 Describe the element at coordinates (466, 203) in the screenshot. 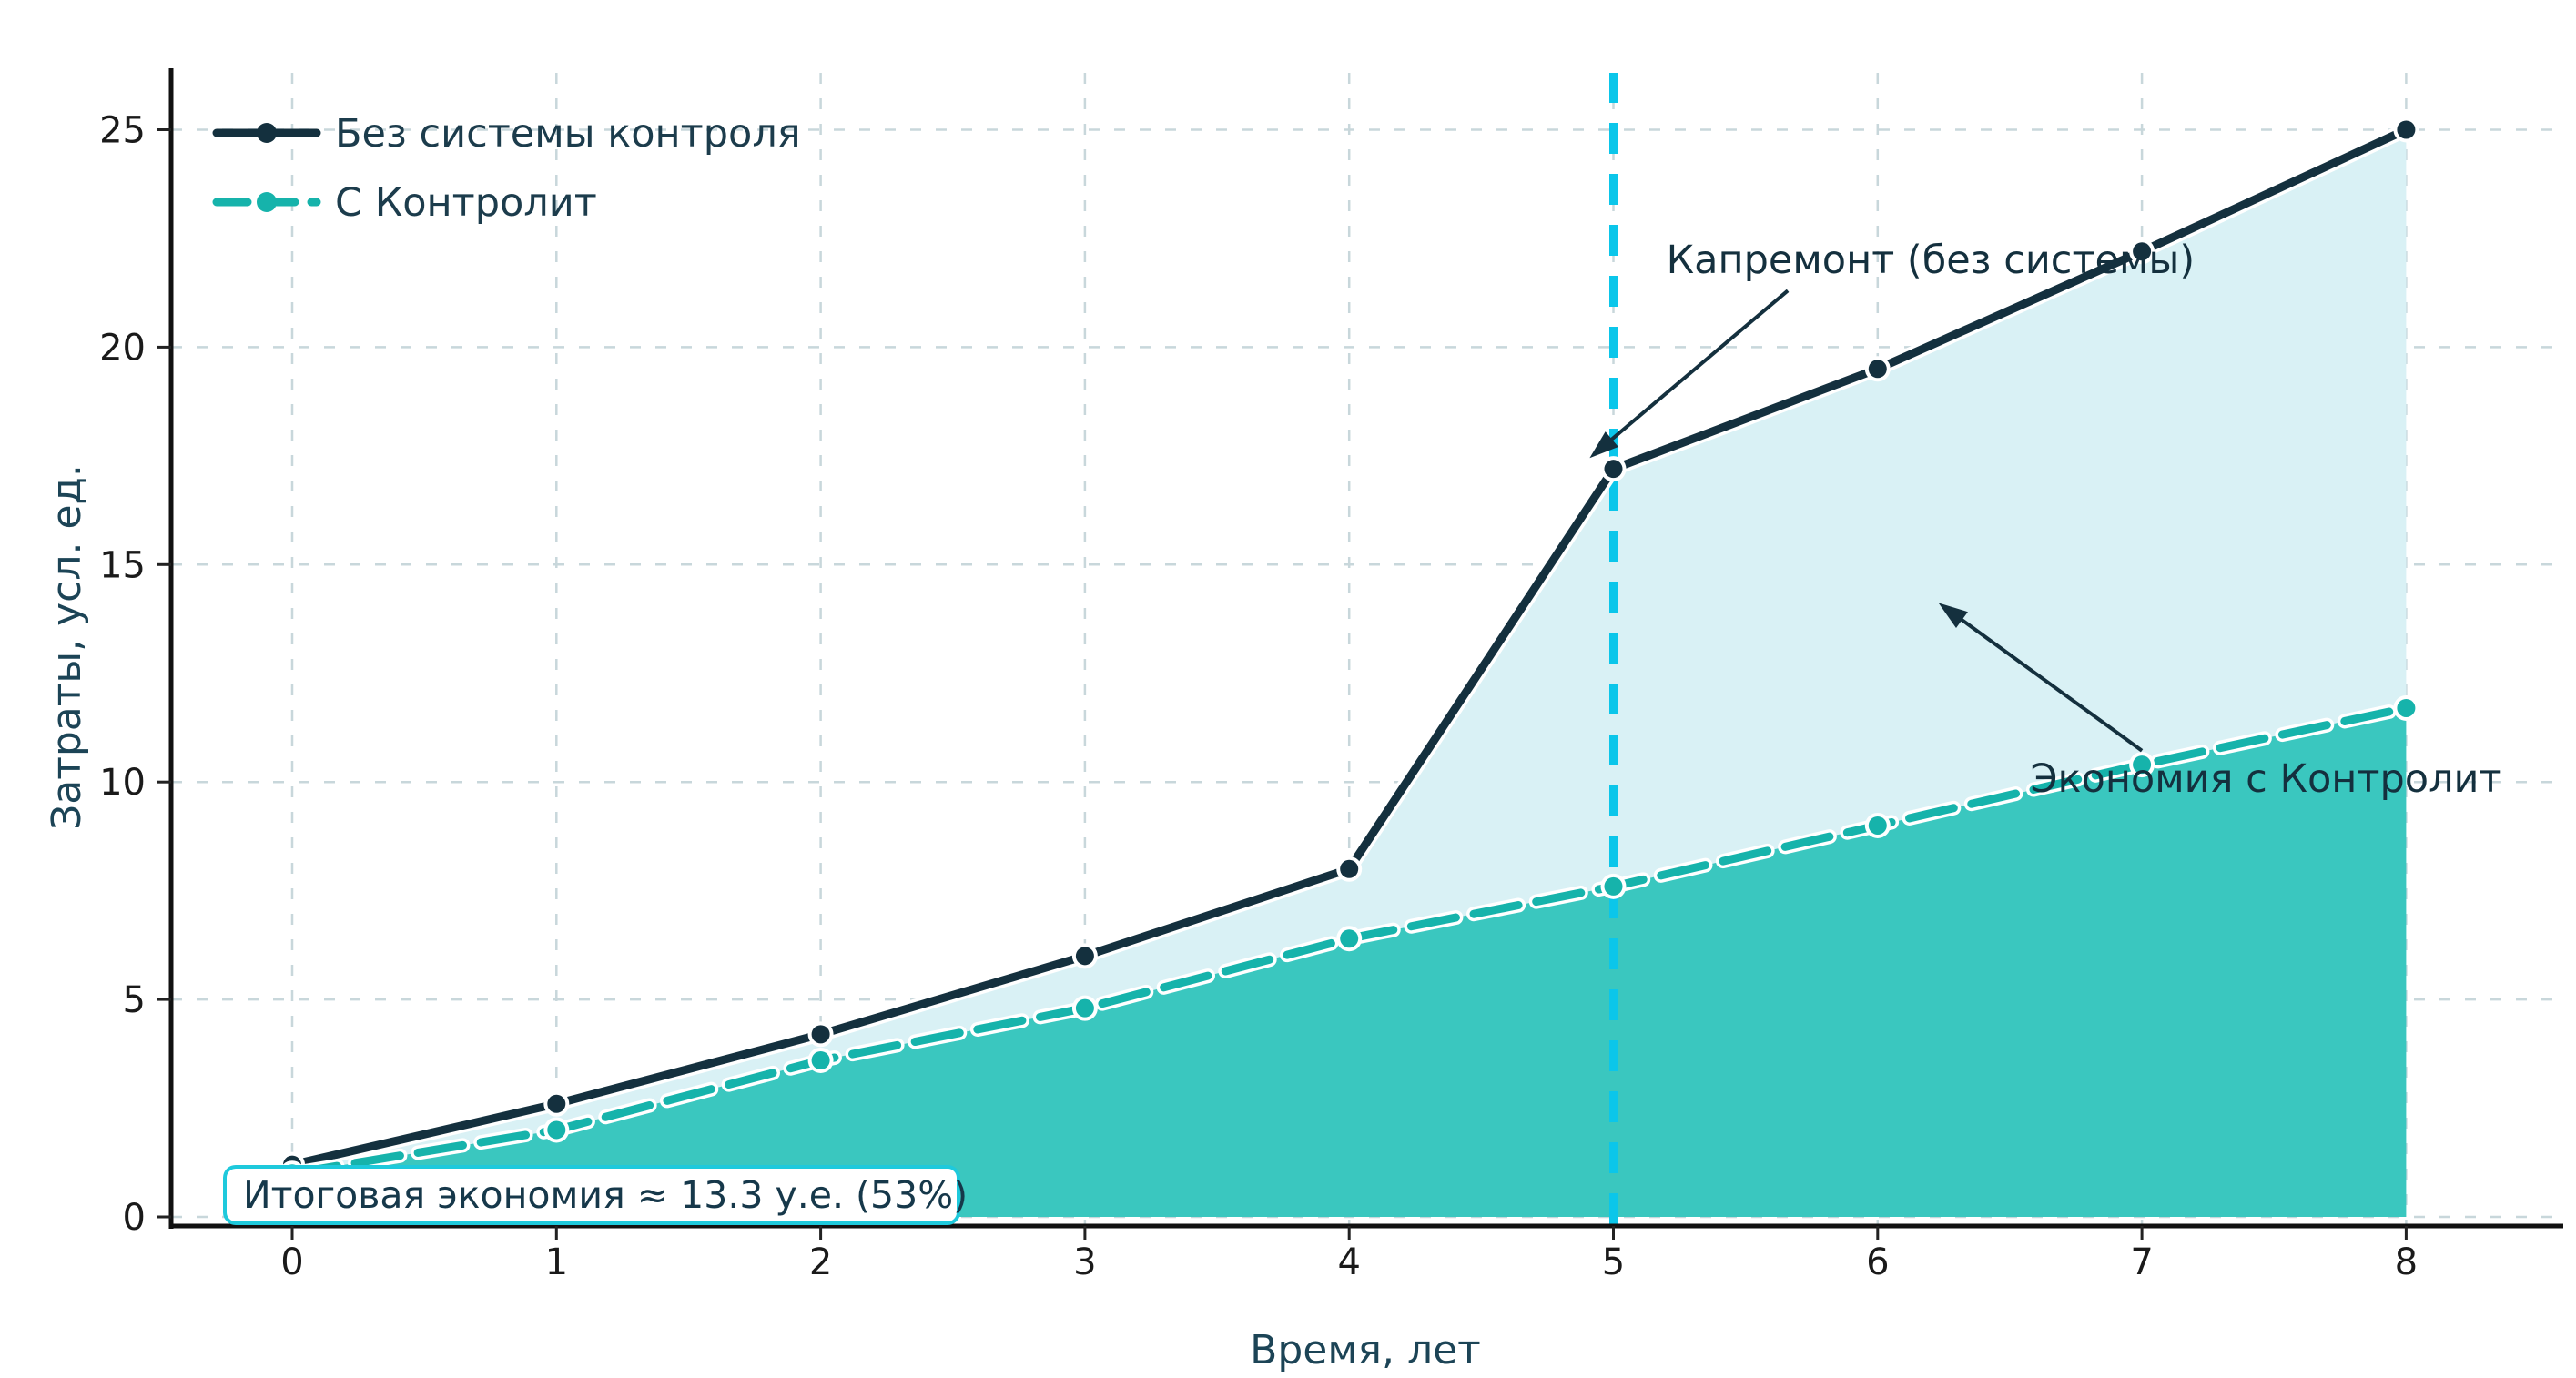

I see `legend-label-with-kontrolit: С Контролит` at that location.